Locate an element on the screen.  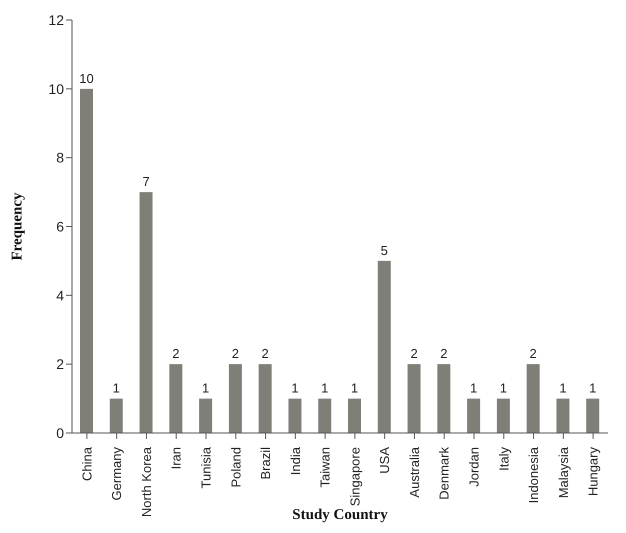
data-label: 10 is located at coordinates (86, 78).